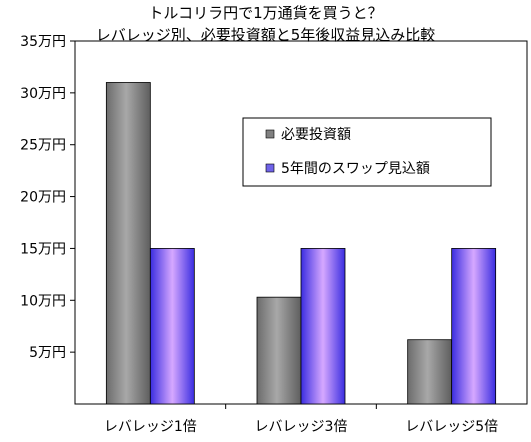  What do you see at coordinates (47, 353) in the screenshot?
I see `y-tick-label: 5万円` at bounding box center [47, 353].